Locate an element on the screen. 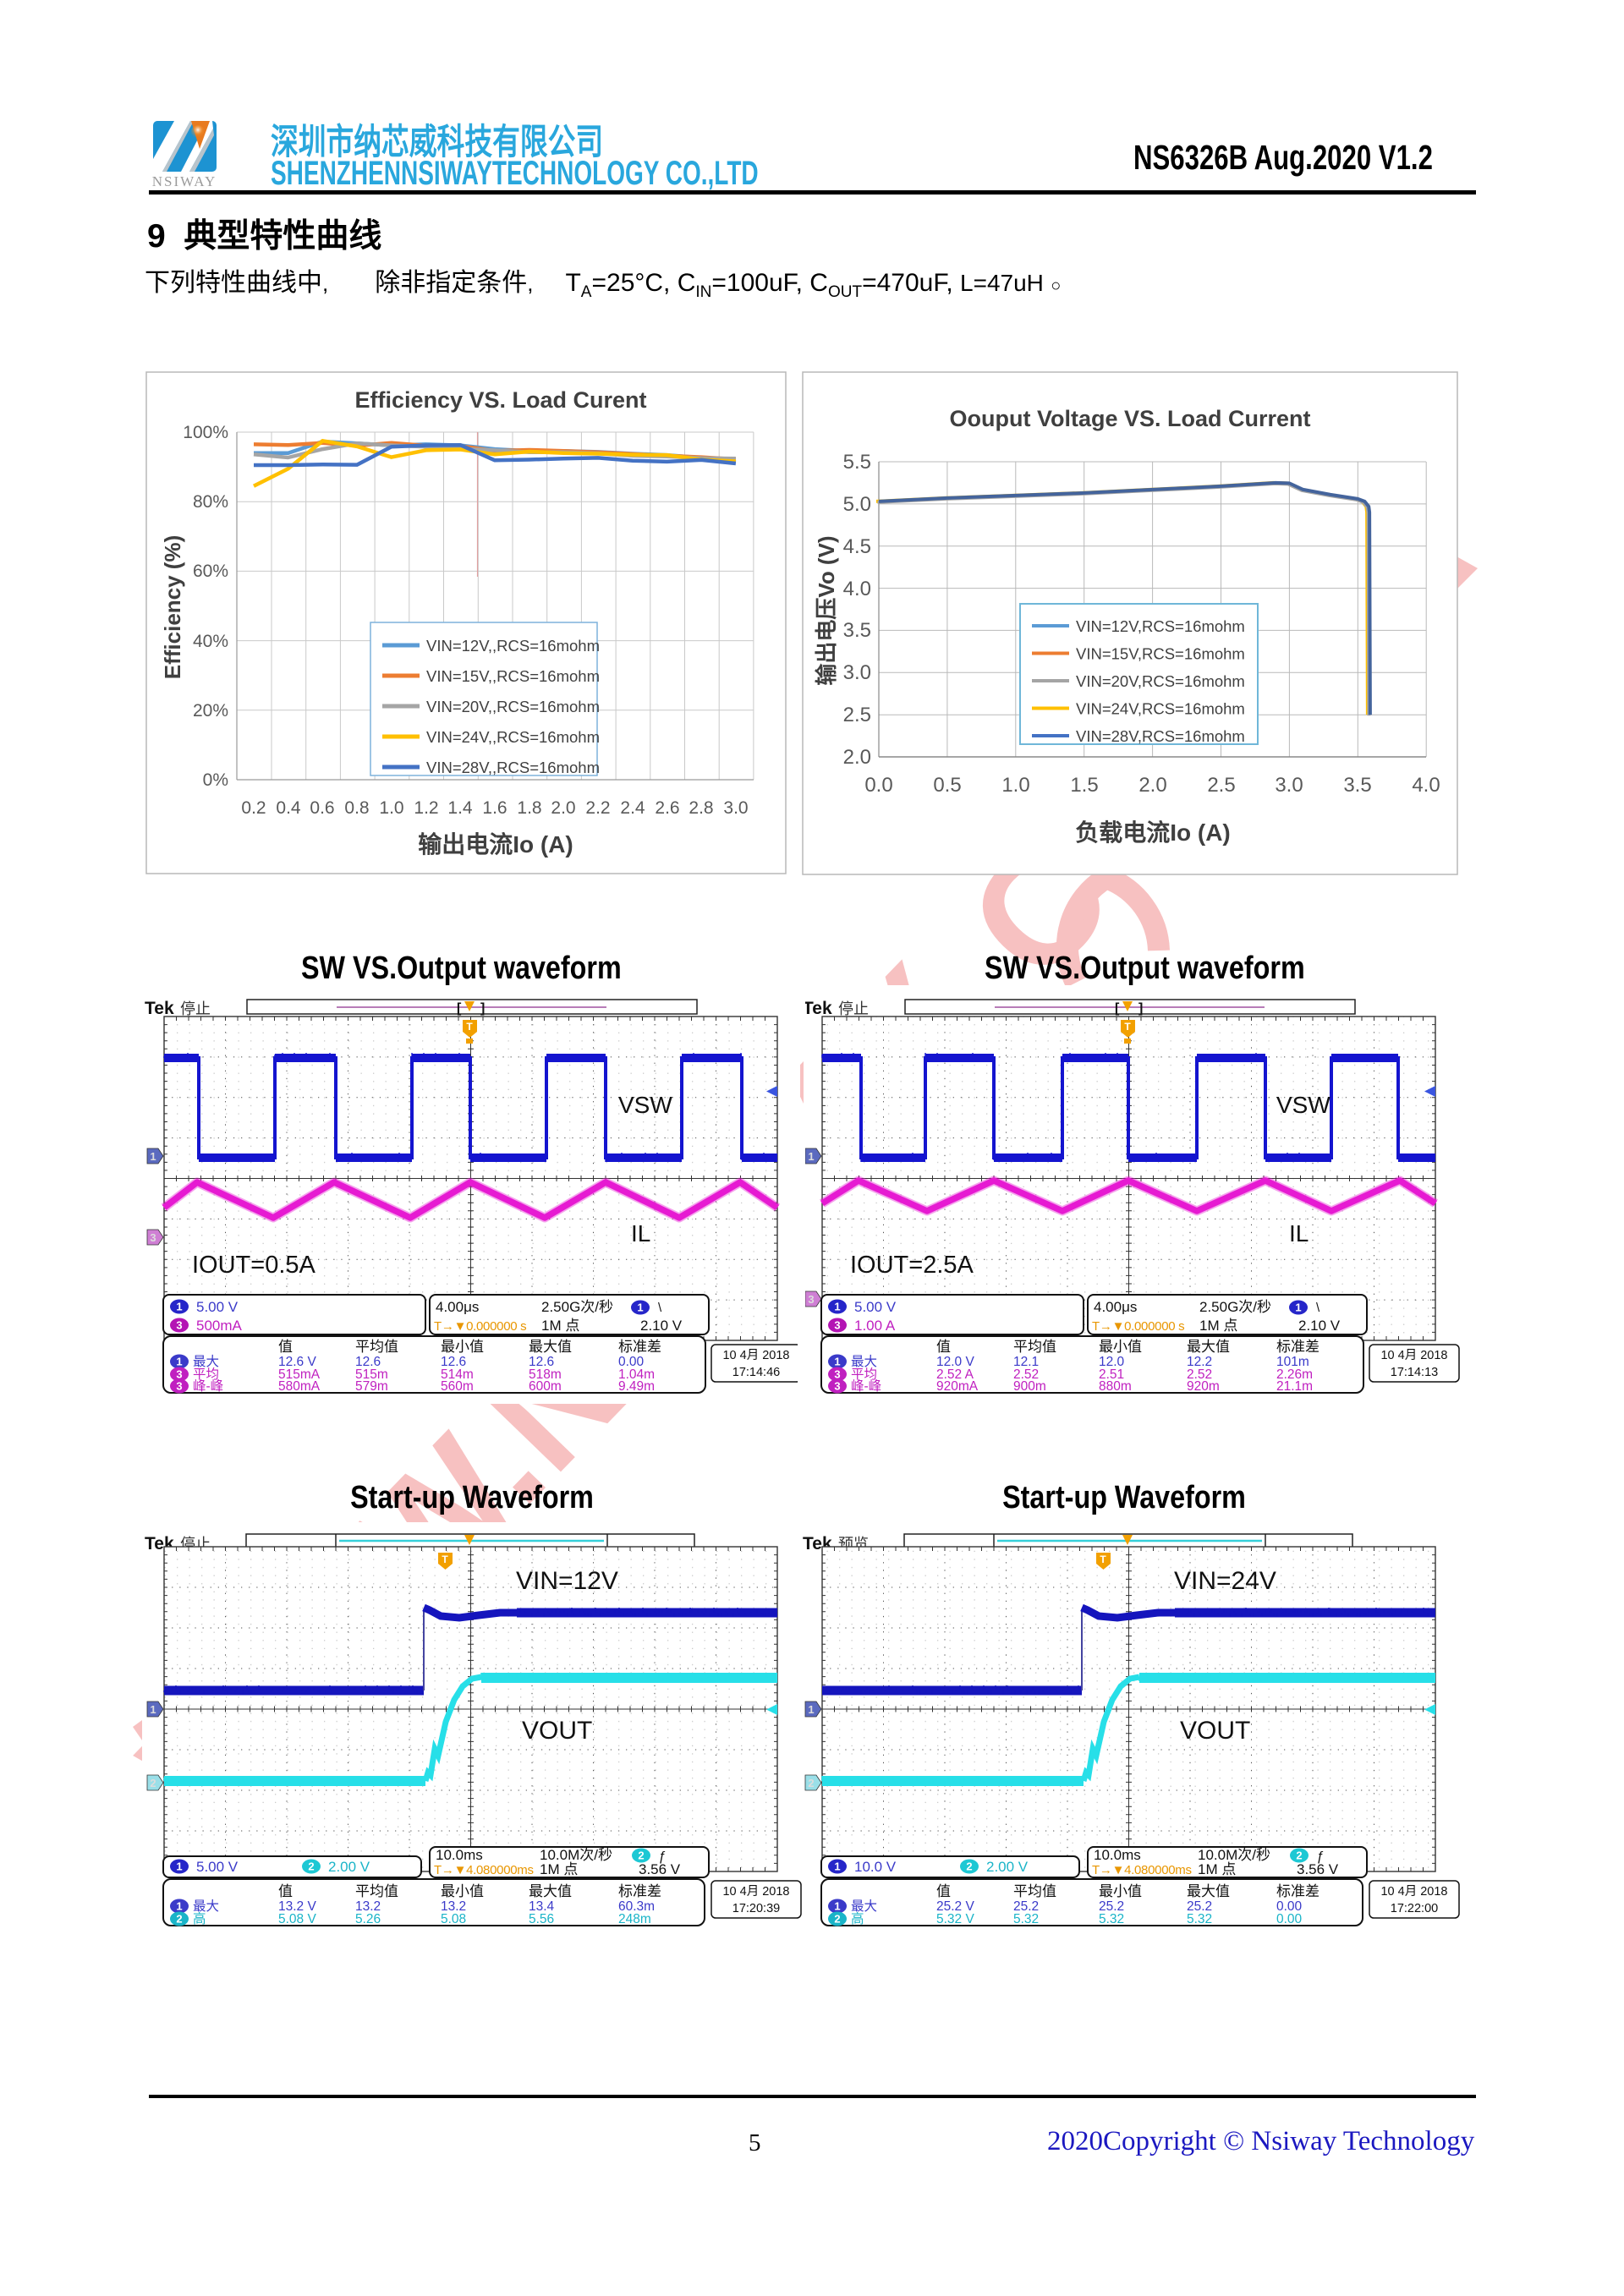 The width and height of the screenshot is (1624, 2296). svg-text: 4.00μs is located at coordinates (458, 1307).